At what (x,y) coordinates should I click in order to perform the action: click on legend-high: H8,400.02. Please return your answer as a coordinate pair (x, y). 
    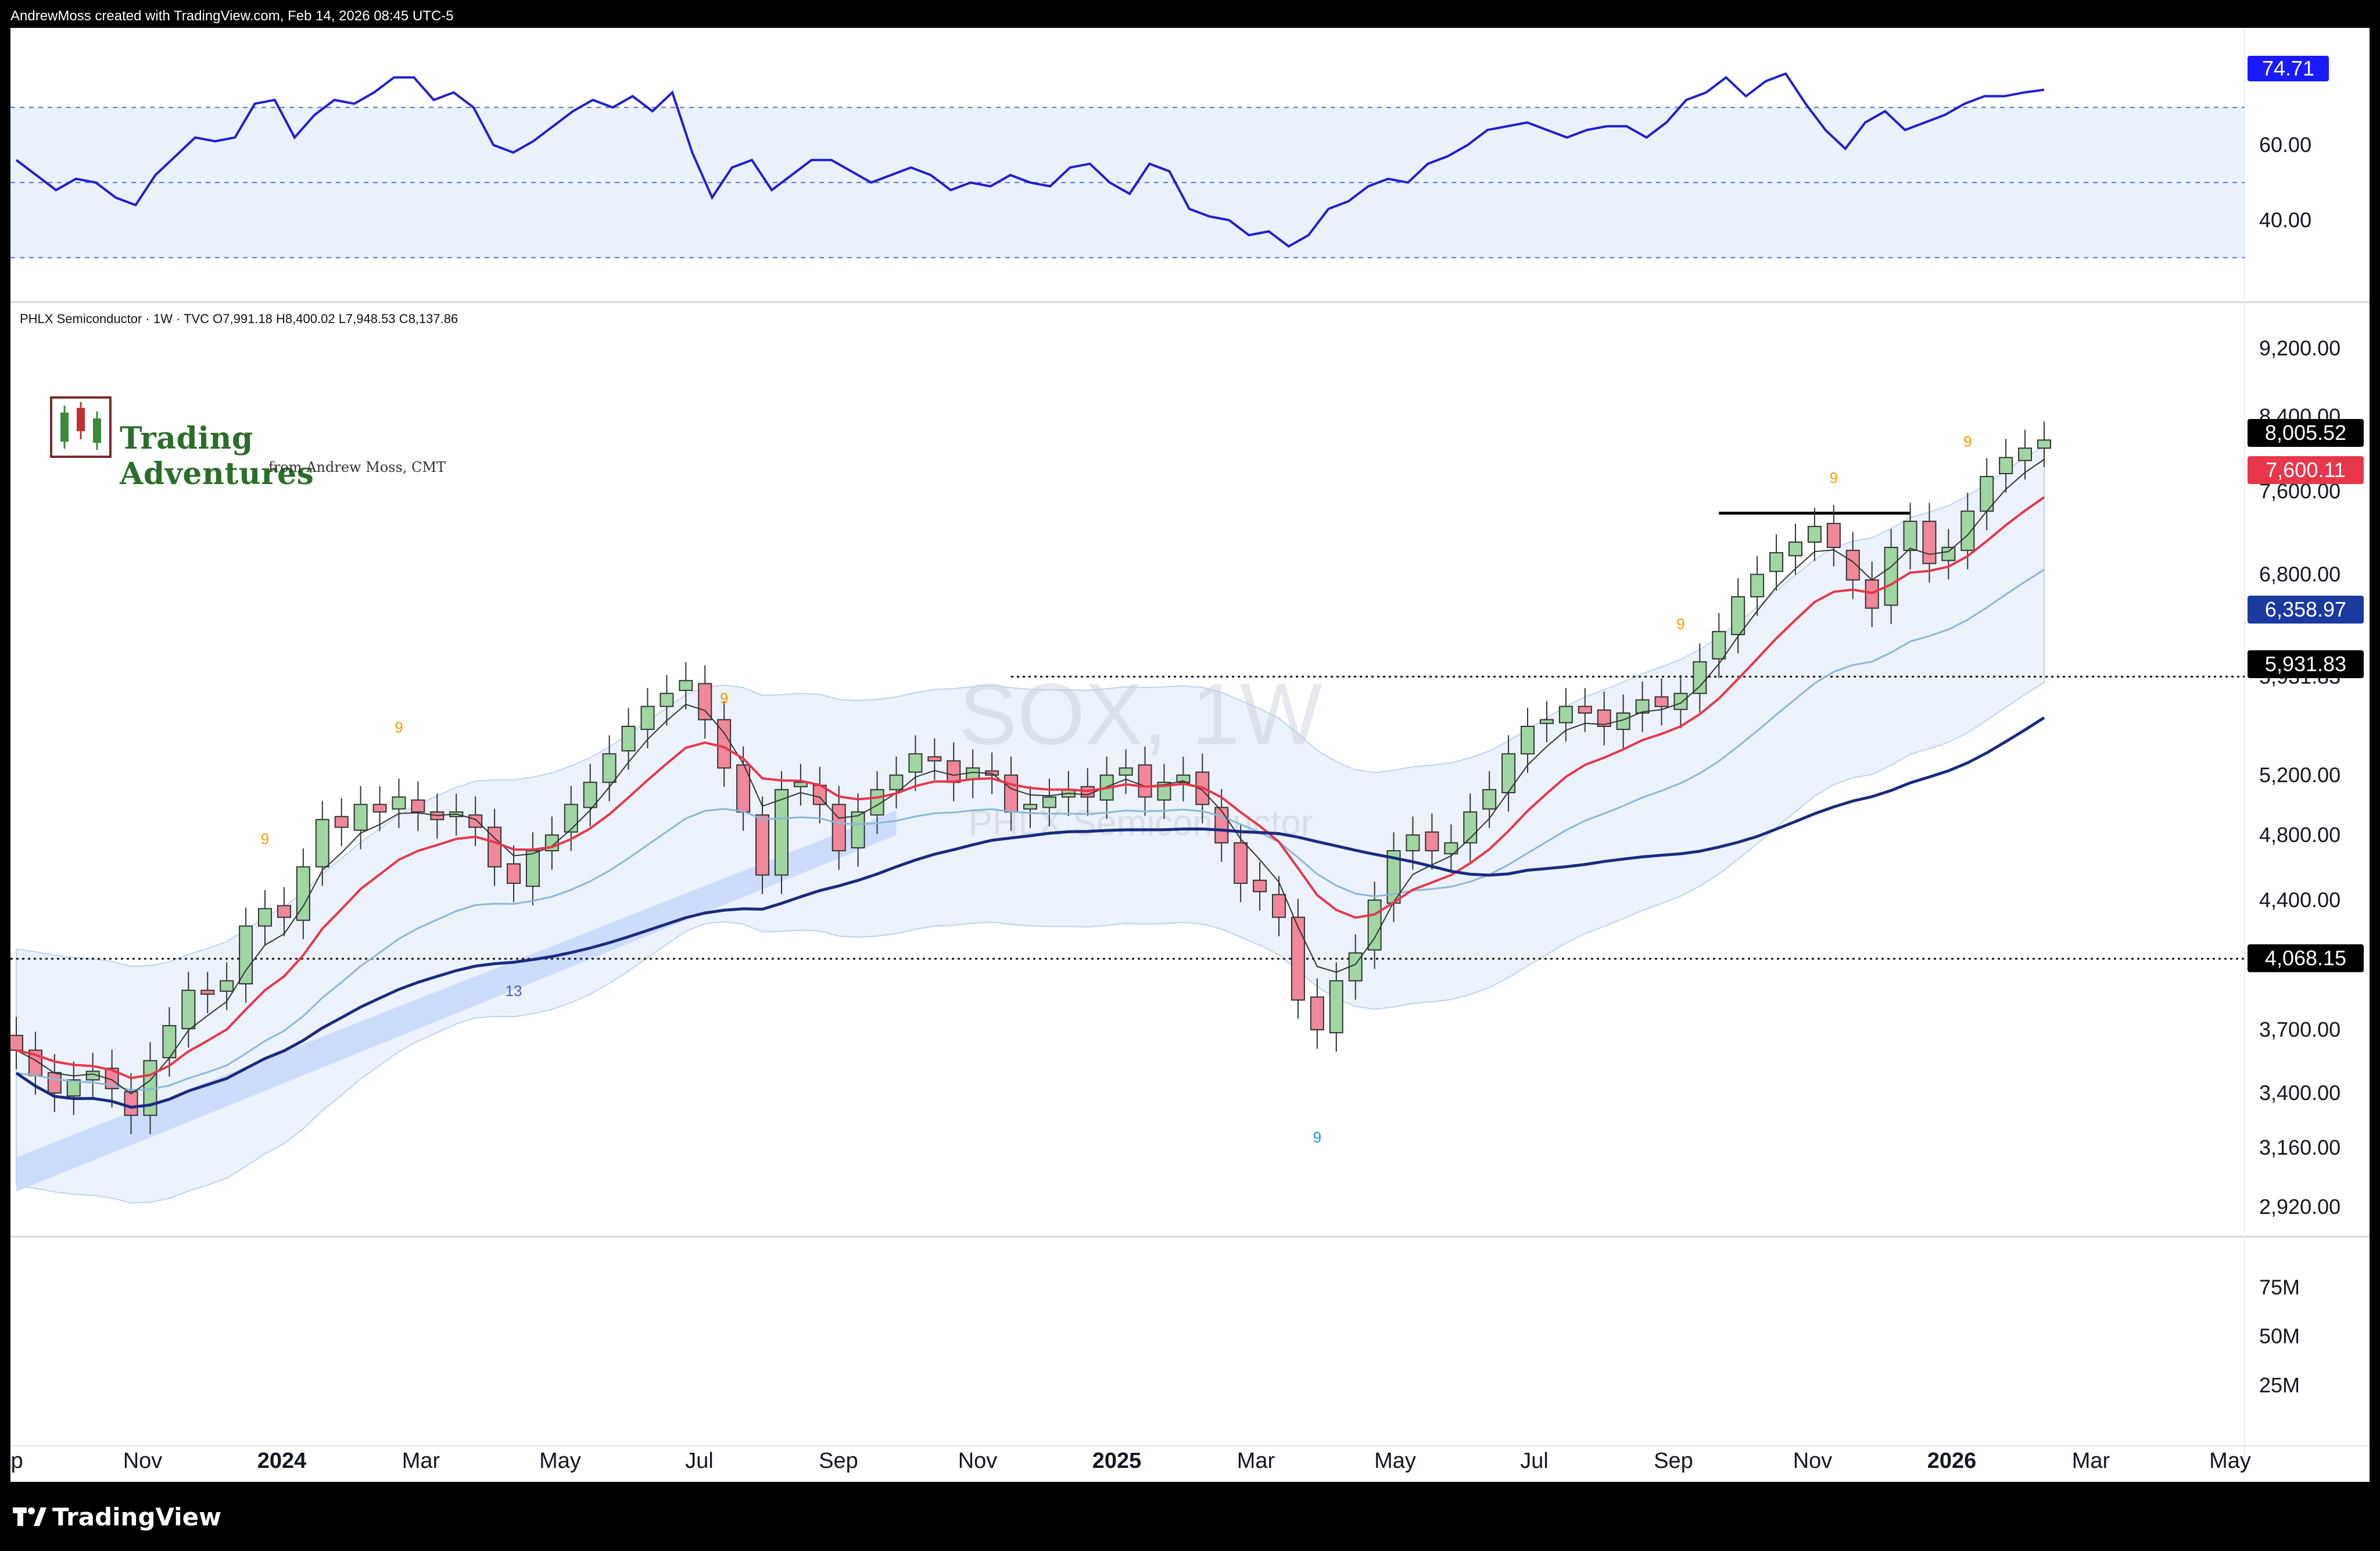
    Looking at the image, I should click on (306, 318).